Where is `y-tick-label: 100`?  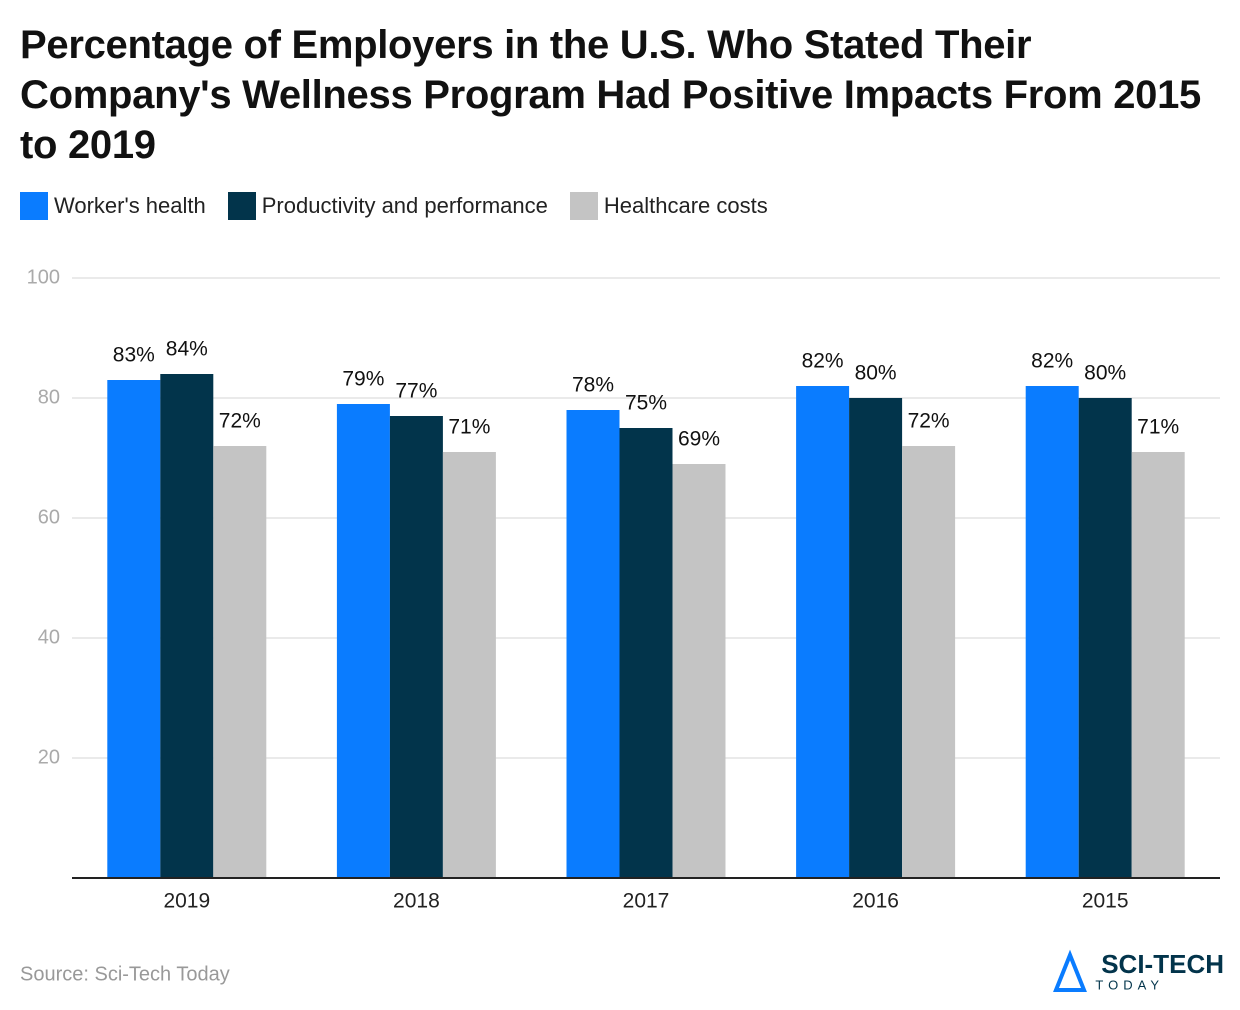 y-tick-label: 100 is located at coordinates (43, 277).